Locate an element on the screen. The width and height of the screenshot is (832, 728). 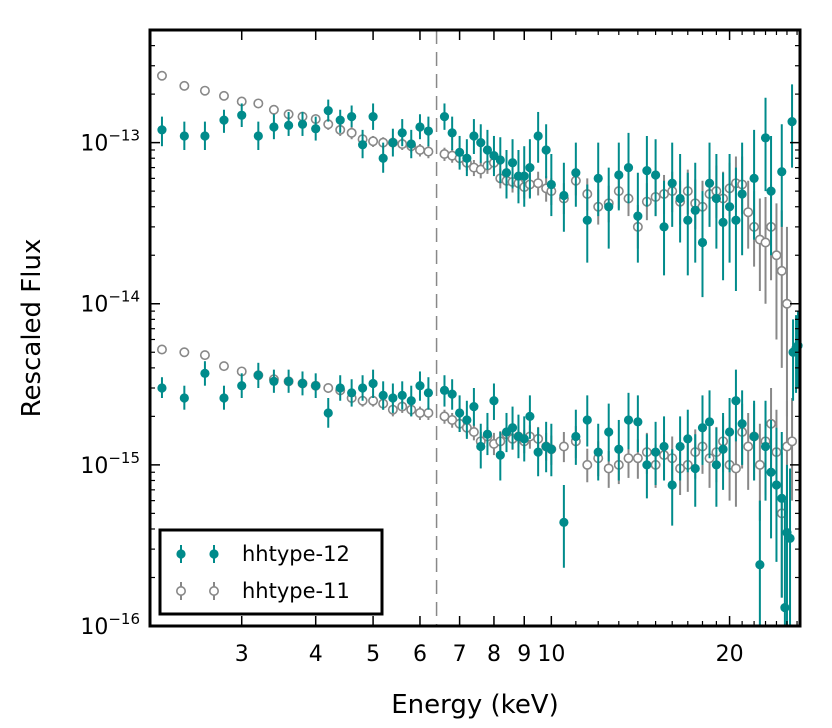
x-tick-label: 3 is located at coordinates (242, 654).